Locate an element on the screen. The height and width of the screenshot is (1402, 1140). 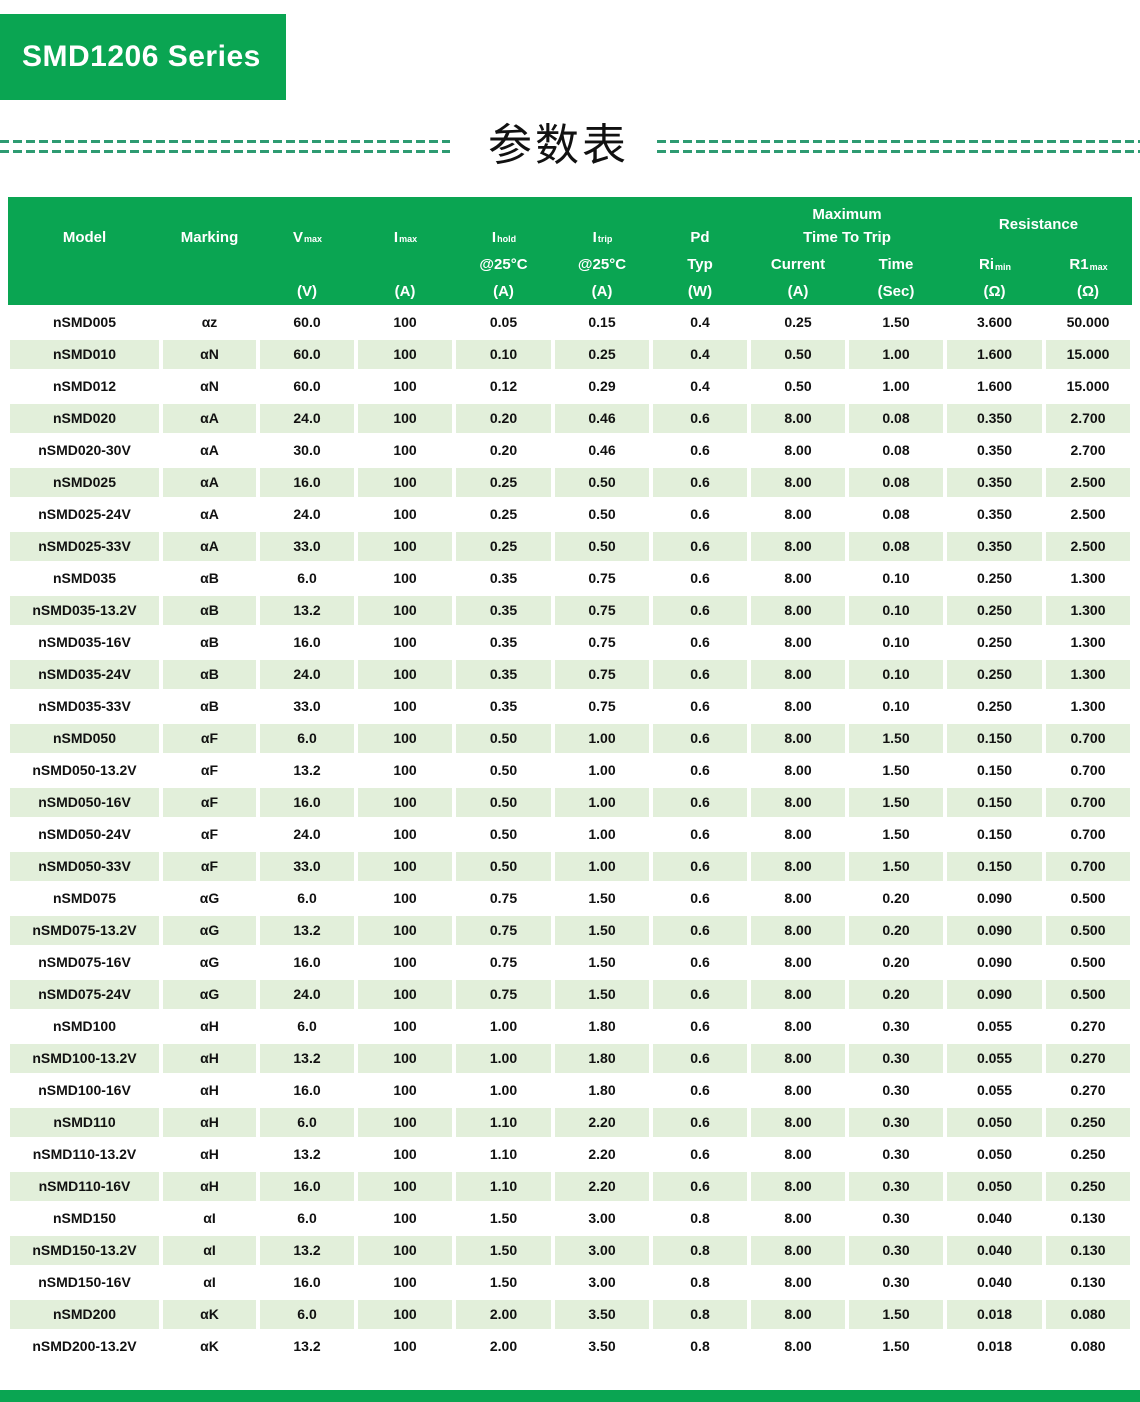
cell-vmax: 6.0 is located at coordinates (307, 1026).